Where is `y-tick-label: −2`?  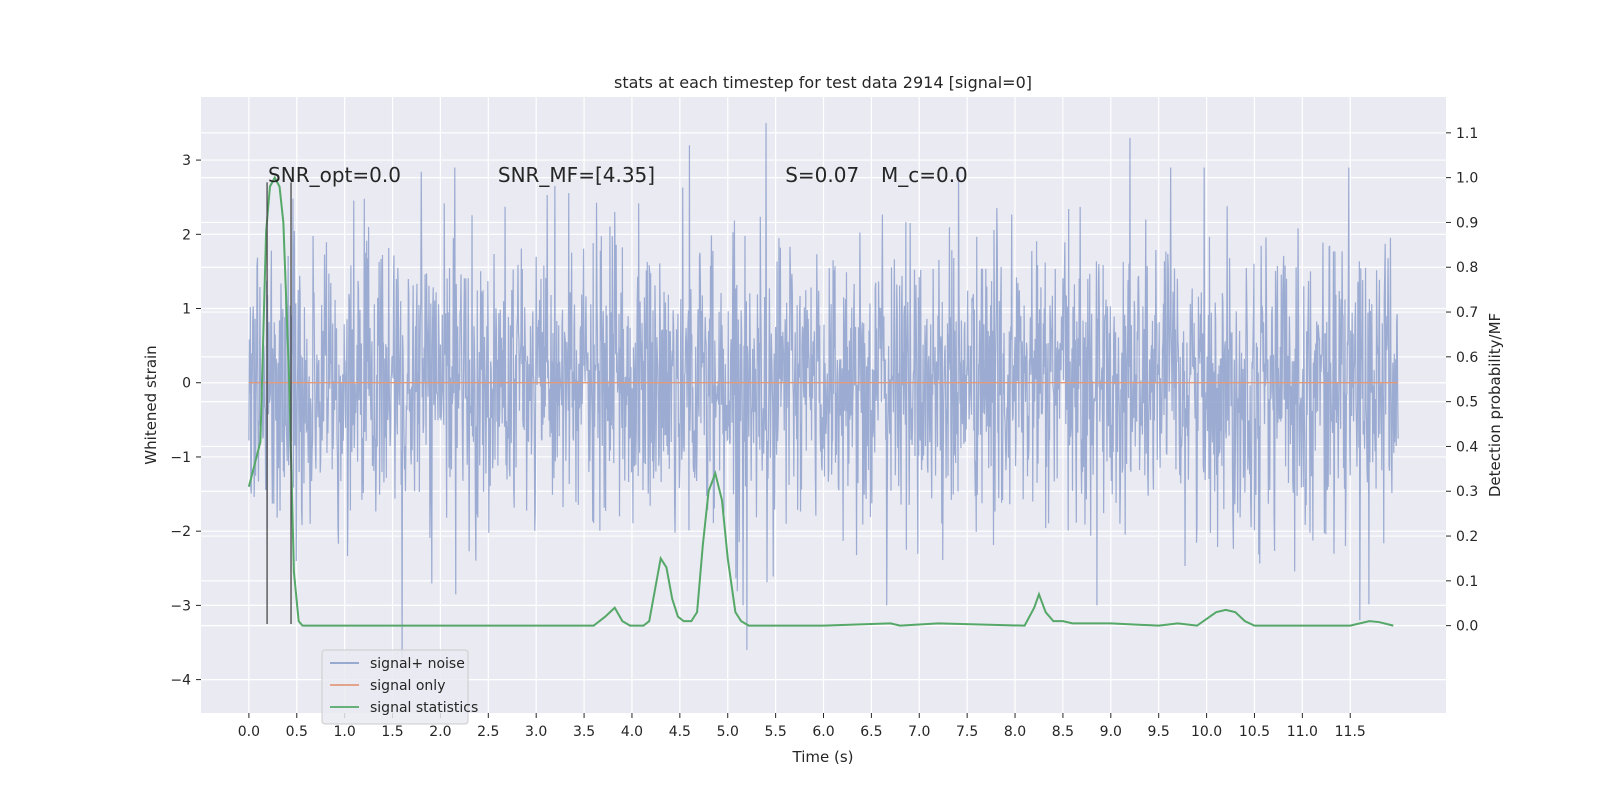
y-tick-label: −2 is located at coordinates (180, 532).